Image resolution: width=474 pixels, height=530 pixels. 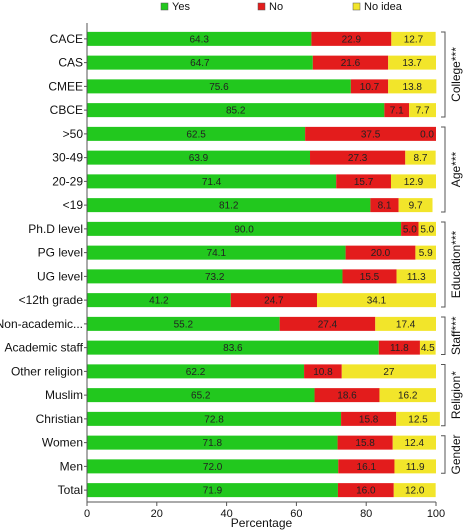 I want to click on data-label: 12.4, so click(x=415, y=443).